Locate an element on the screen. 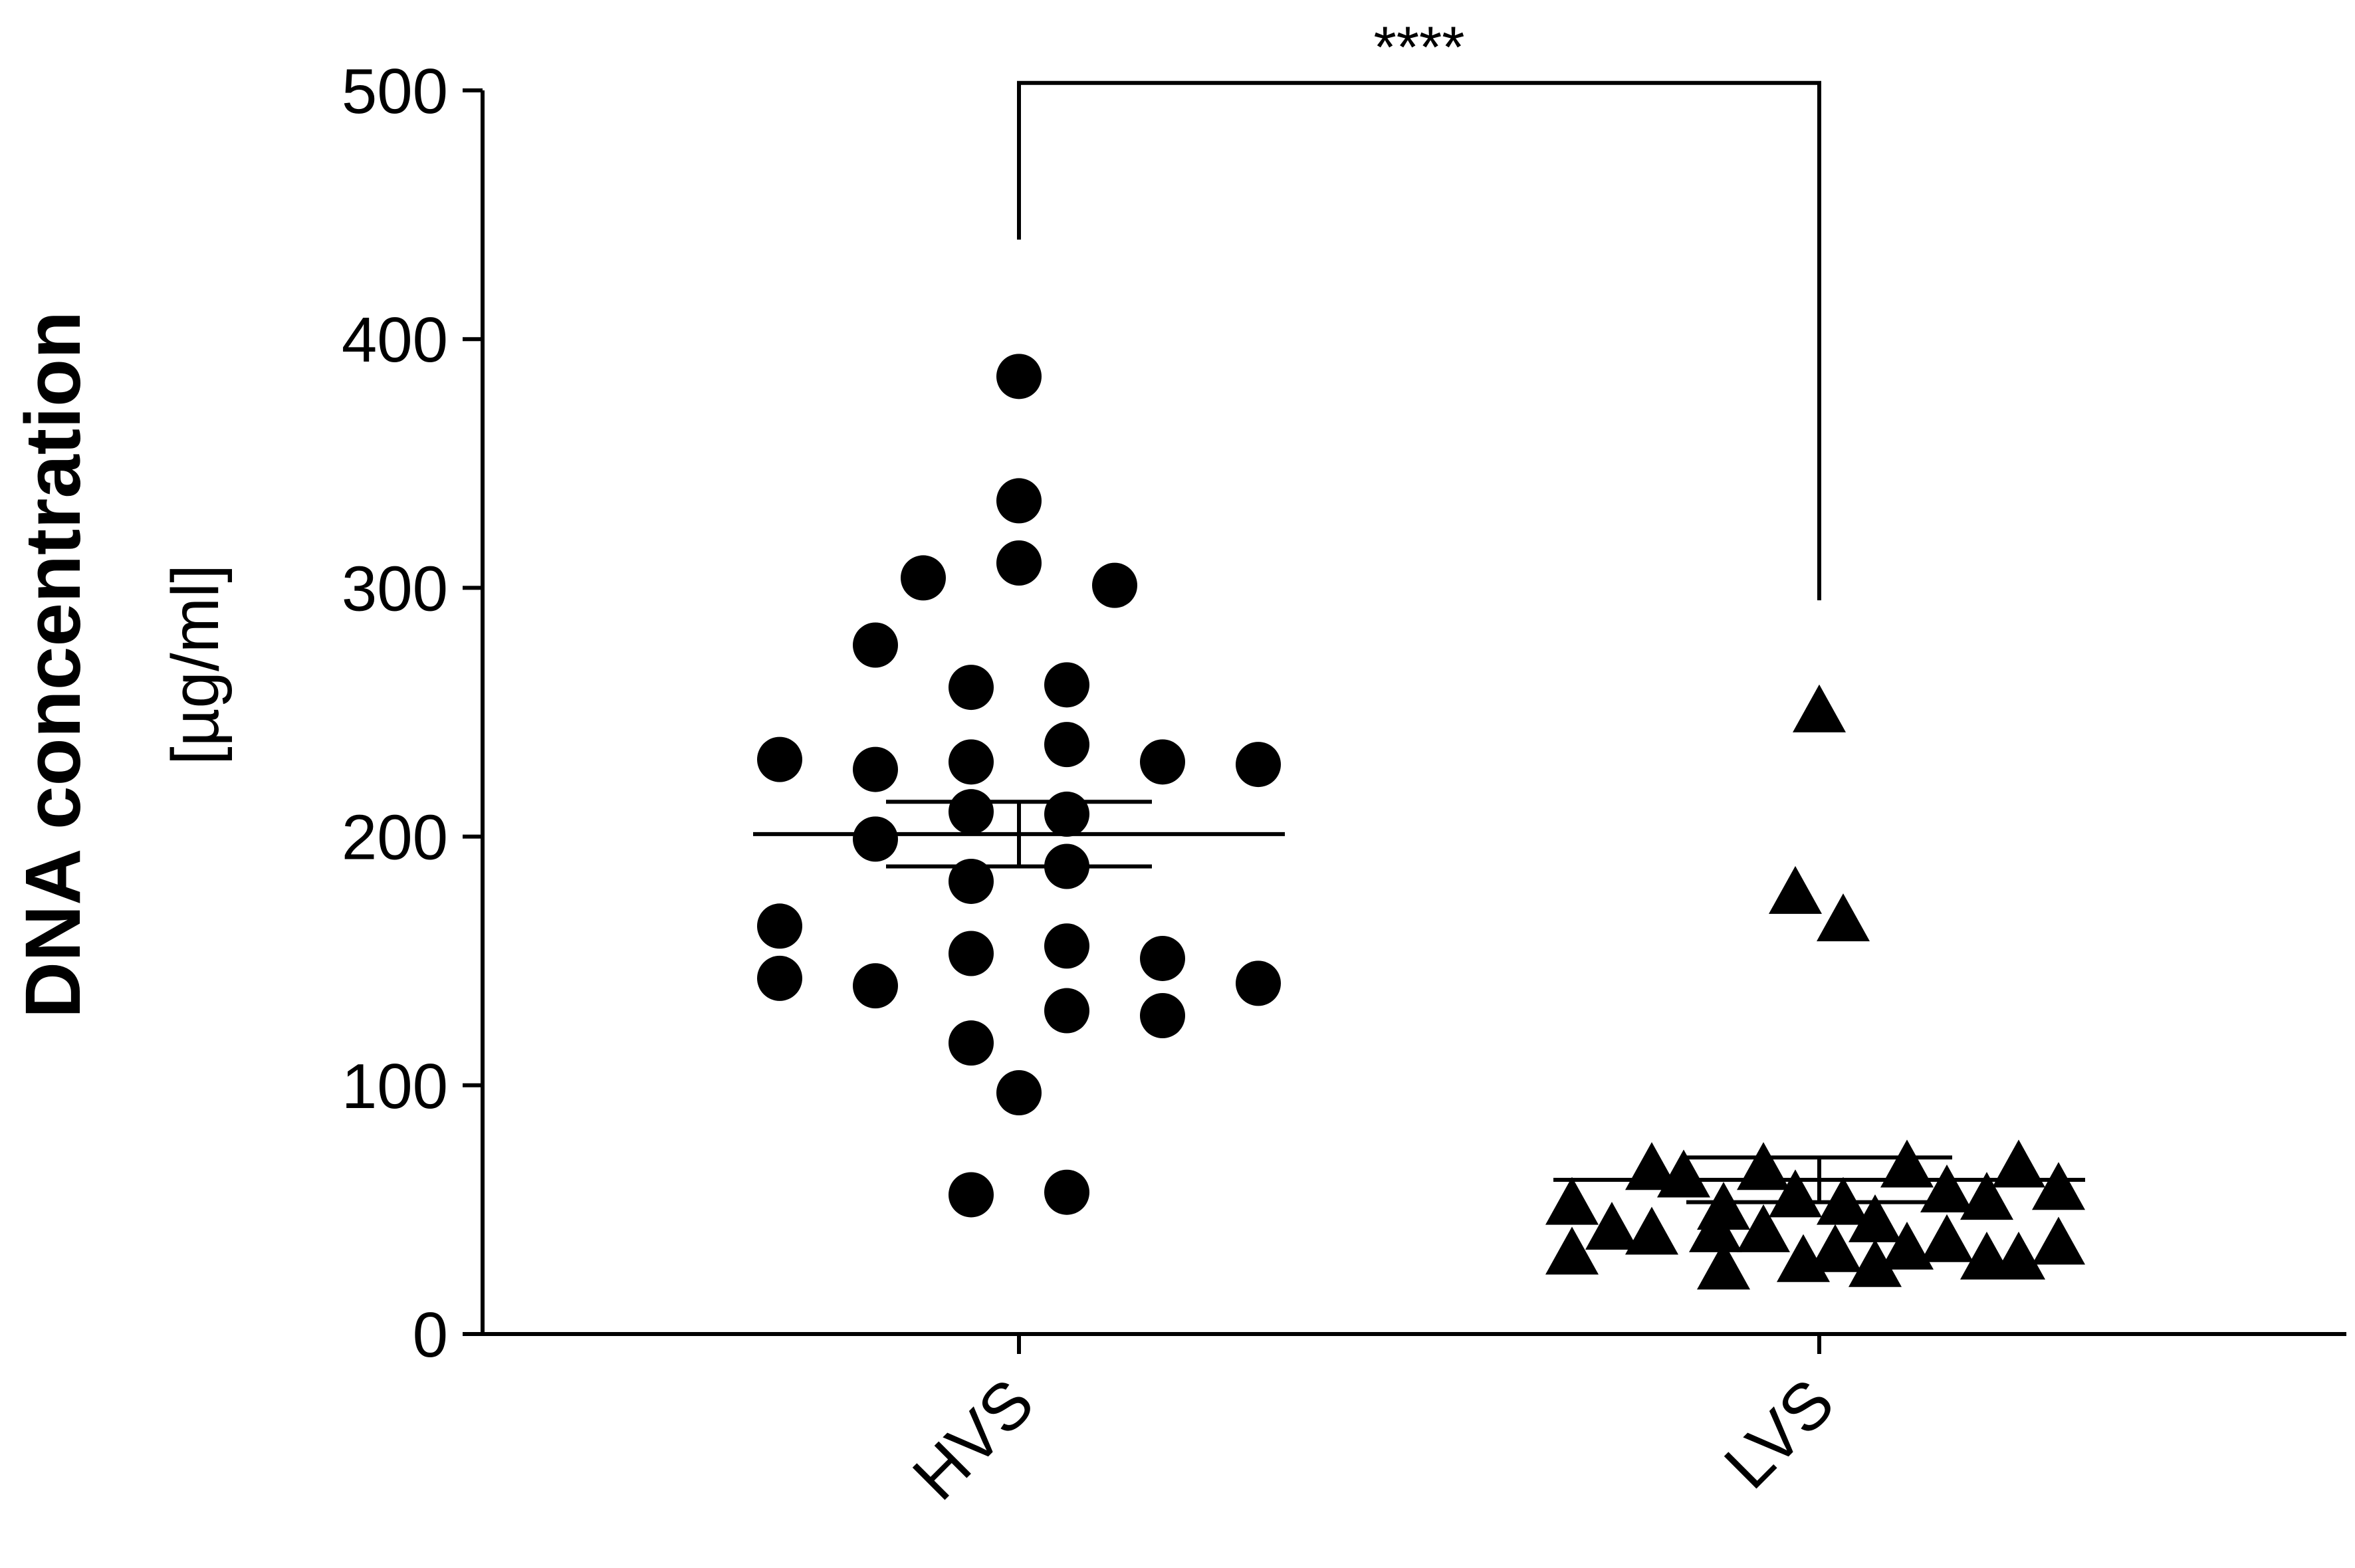  x-category-label: LVS is located at coordinates (1780, 1434).